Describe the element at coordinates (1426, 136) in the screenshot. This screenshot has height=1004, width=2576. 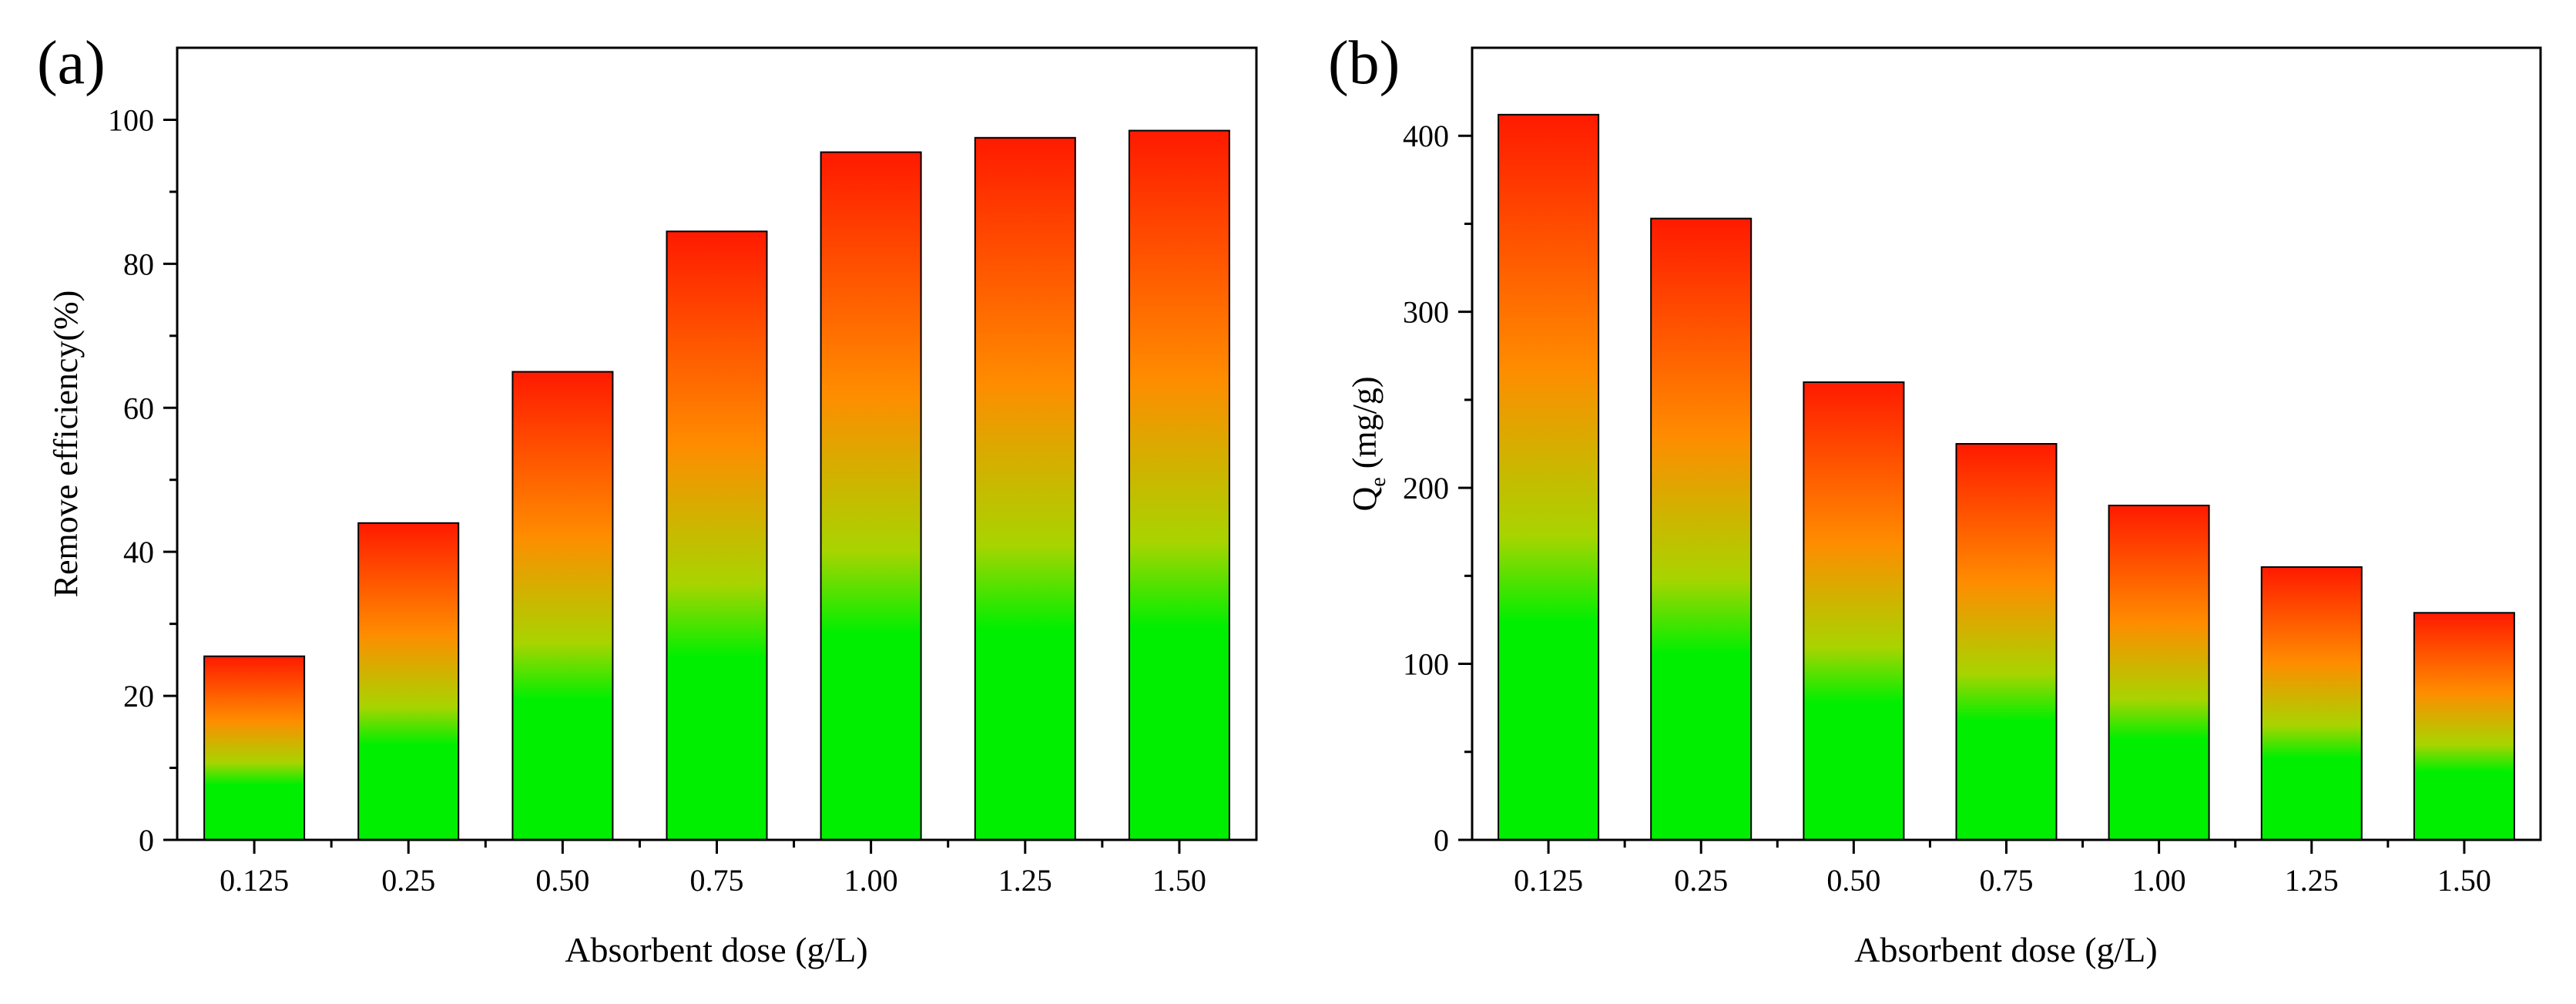
I see `panel-b-y-tick-label: 400` at that location.